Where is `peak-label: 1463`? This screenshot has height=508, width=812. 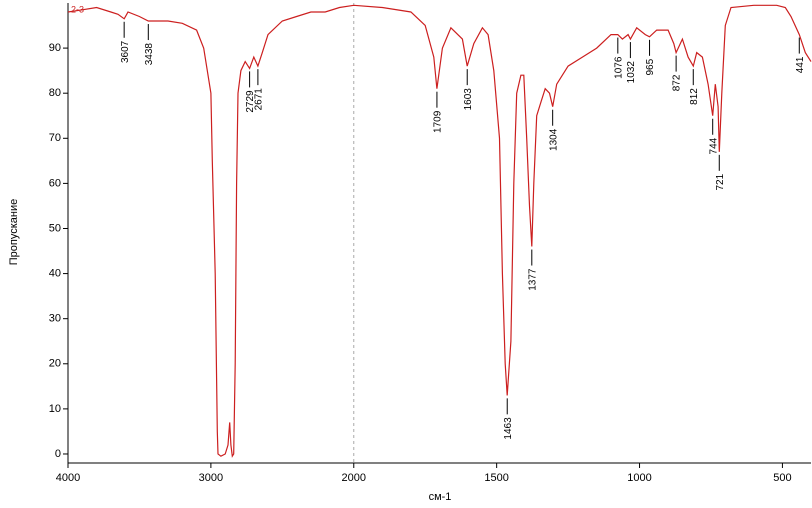
peak-label: 1463 is located at coordinates (508, 428).